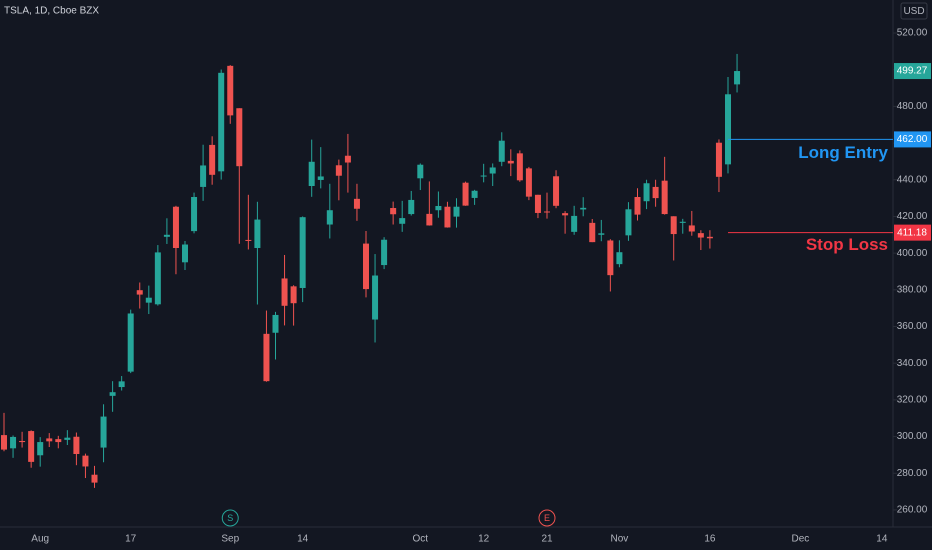  I want to click on x-tick-label: 21, so click(547, 539).